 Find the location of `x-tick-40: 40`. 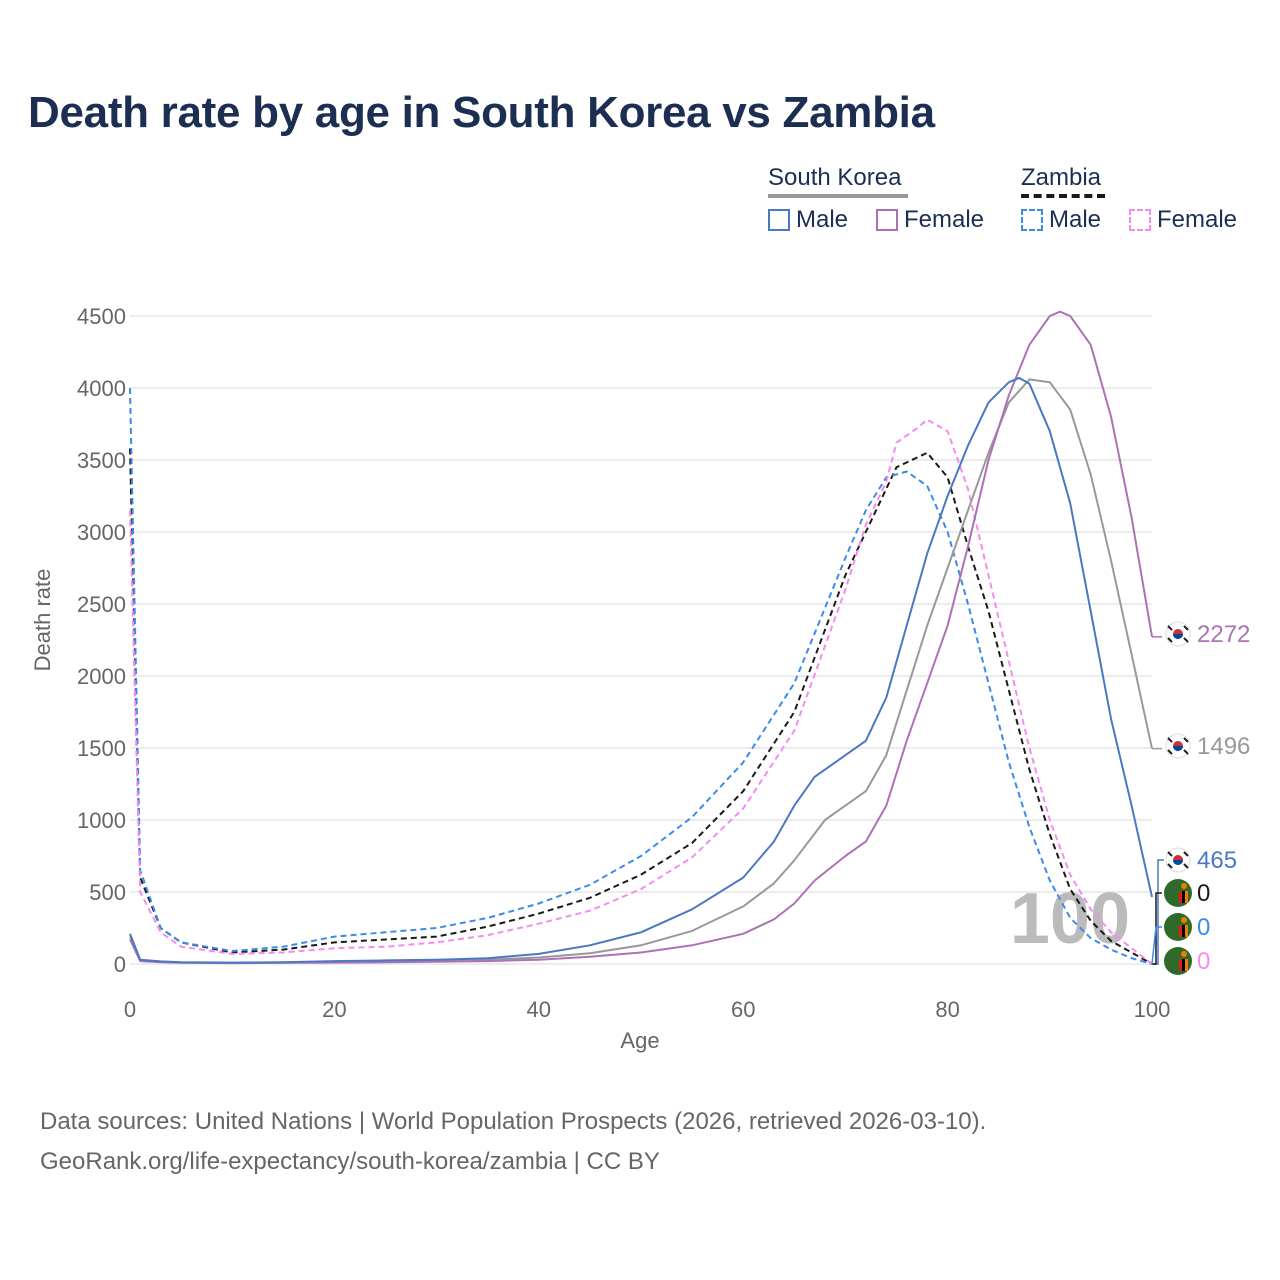

x-tick-40: 40 is located at coordinates (539, 1009).